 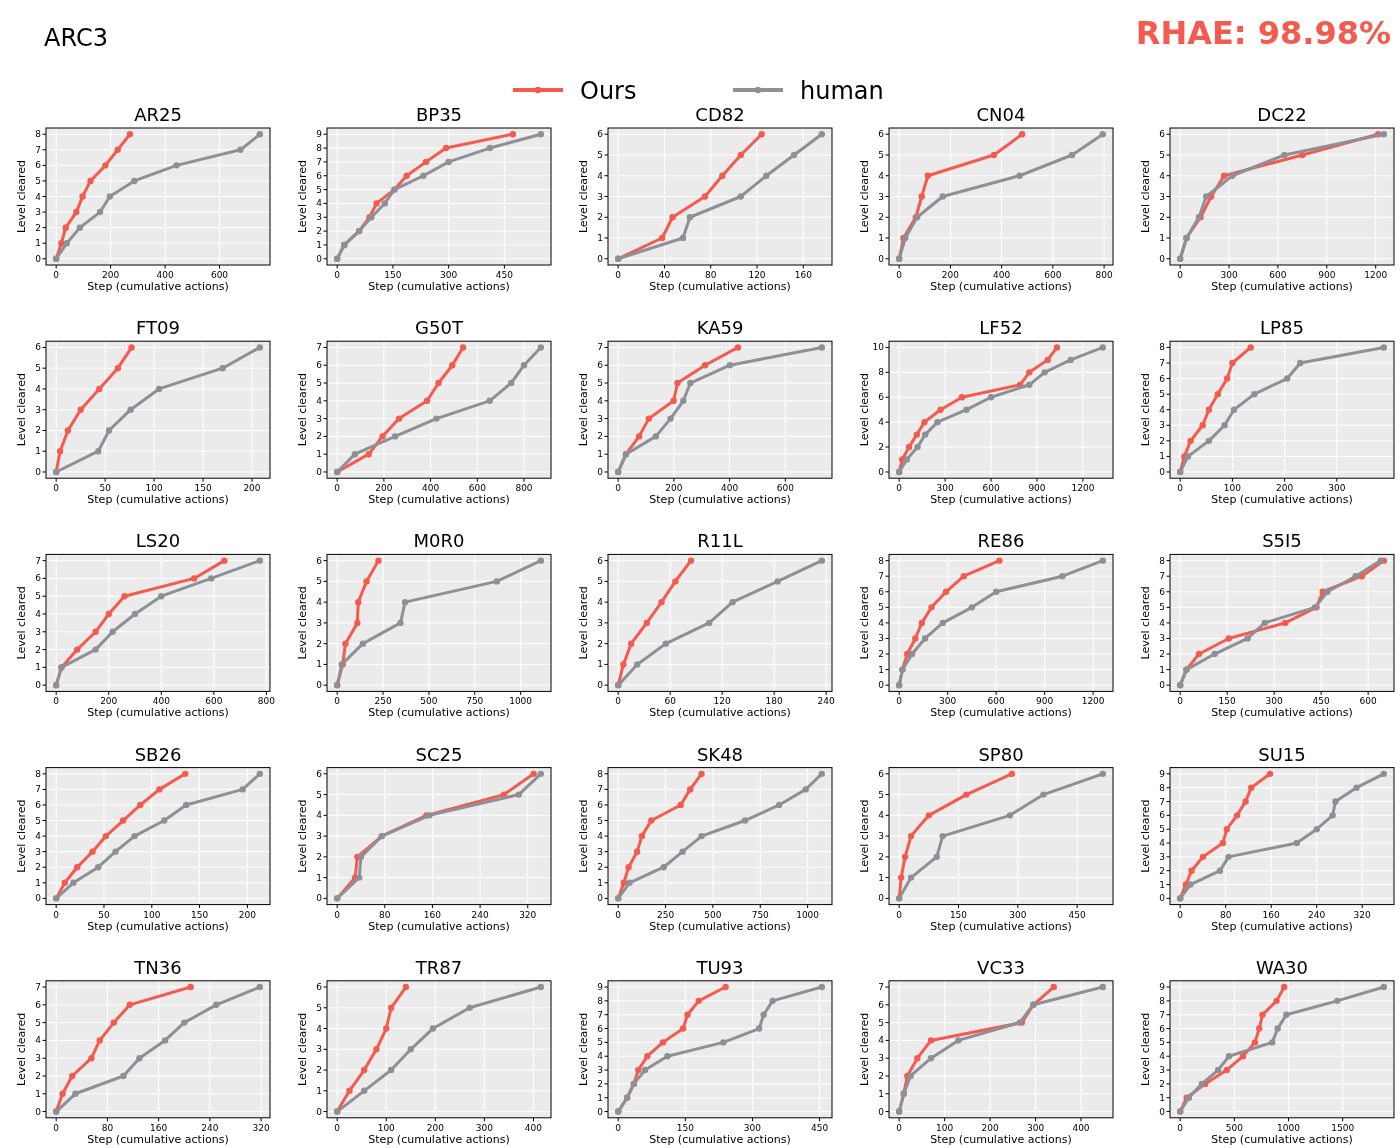 What do you see at coordinates (76, 38) in the screenshot?
I see `text: ARC3` at bounding box center [76, 38].